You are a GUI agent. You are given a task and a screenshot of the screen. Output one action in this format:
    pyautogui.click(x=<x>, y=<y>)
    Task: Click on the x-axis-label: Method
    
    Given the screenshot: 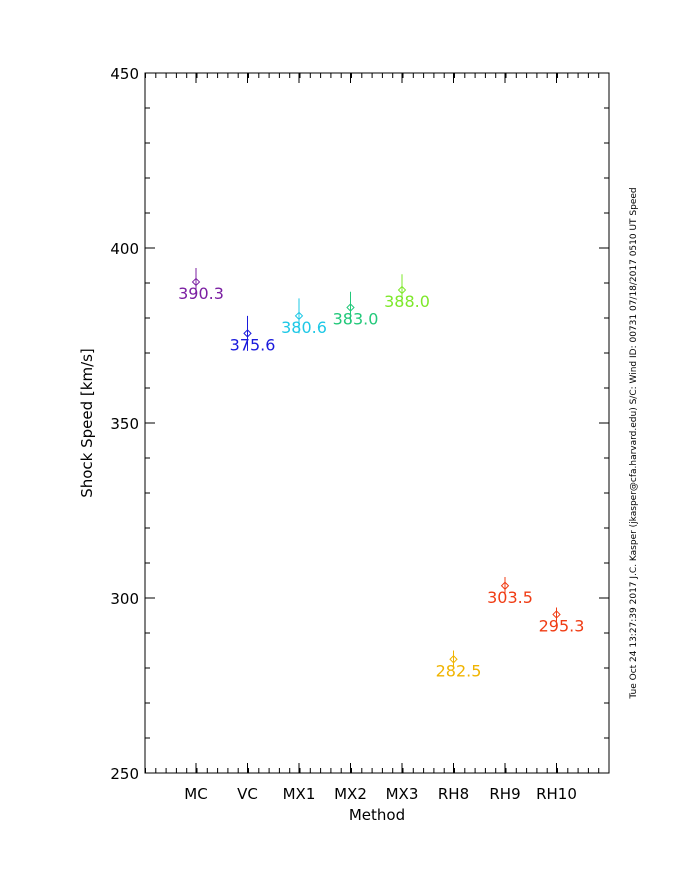 What is the action you would take?
    pyautogui.click(x=377, y=815)
    